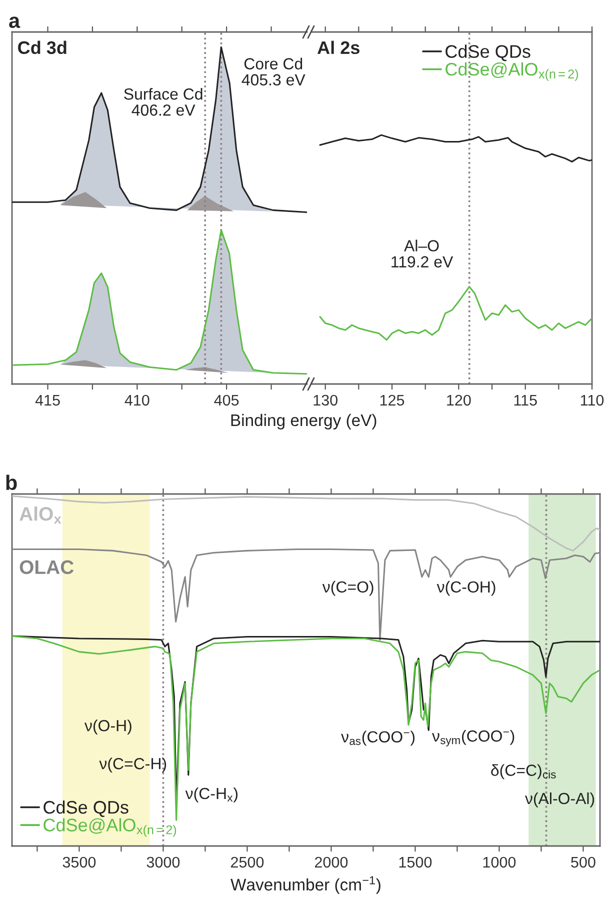 This screenshot has height=903, width=606. What do you see at coordinates (132, 765) in the screenshot?
I see `annotation: ν(C=C-H)` at bounding box center [132, 765].